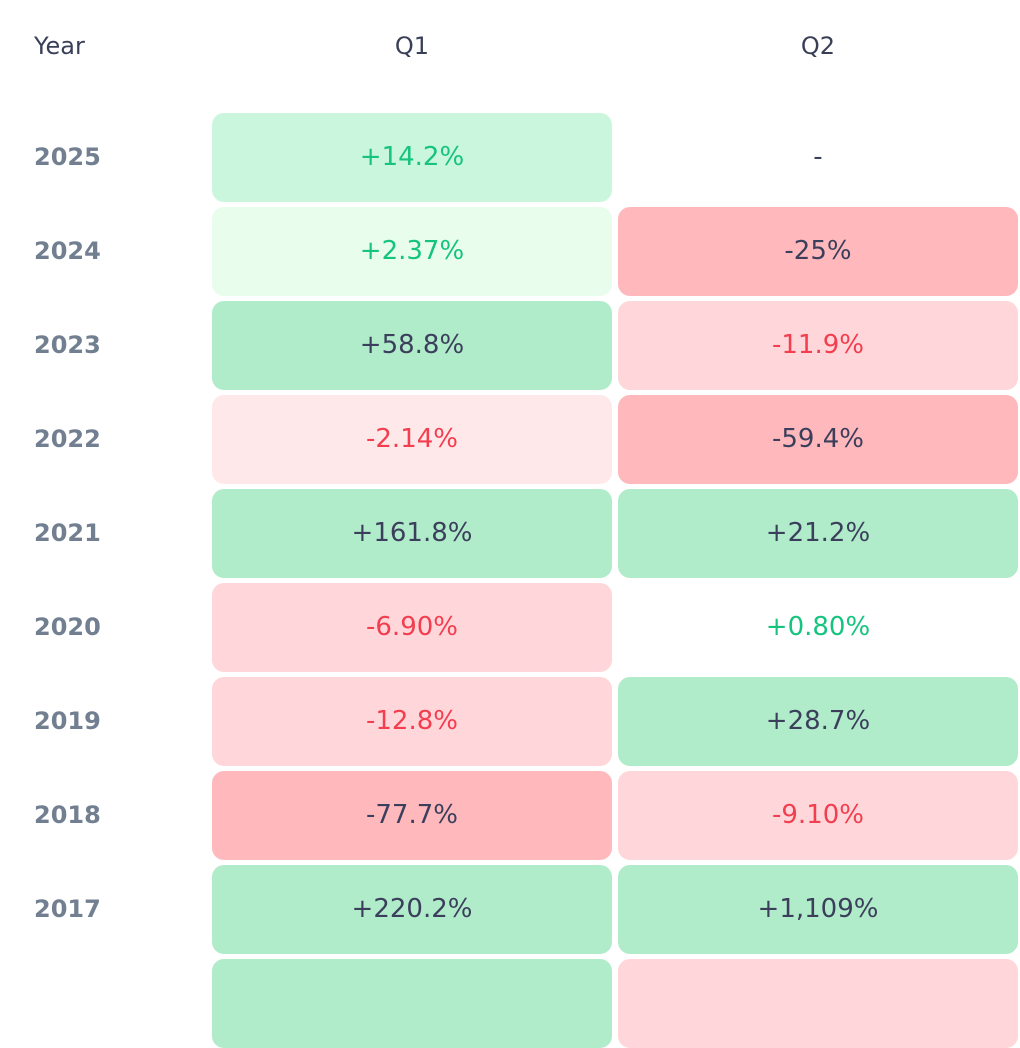  I want to click on q1-return-cell: +2.37%, so click(412, 251).